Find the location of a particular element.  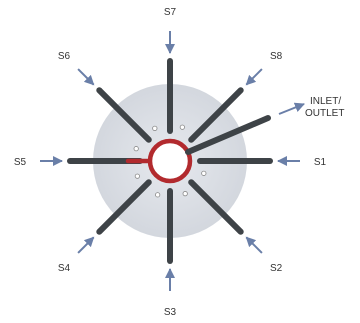

outlet-label: OUTLET is located at coordinates (324, 113).